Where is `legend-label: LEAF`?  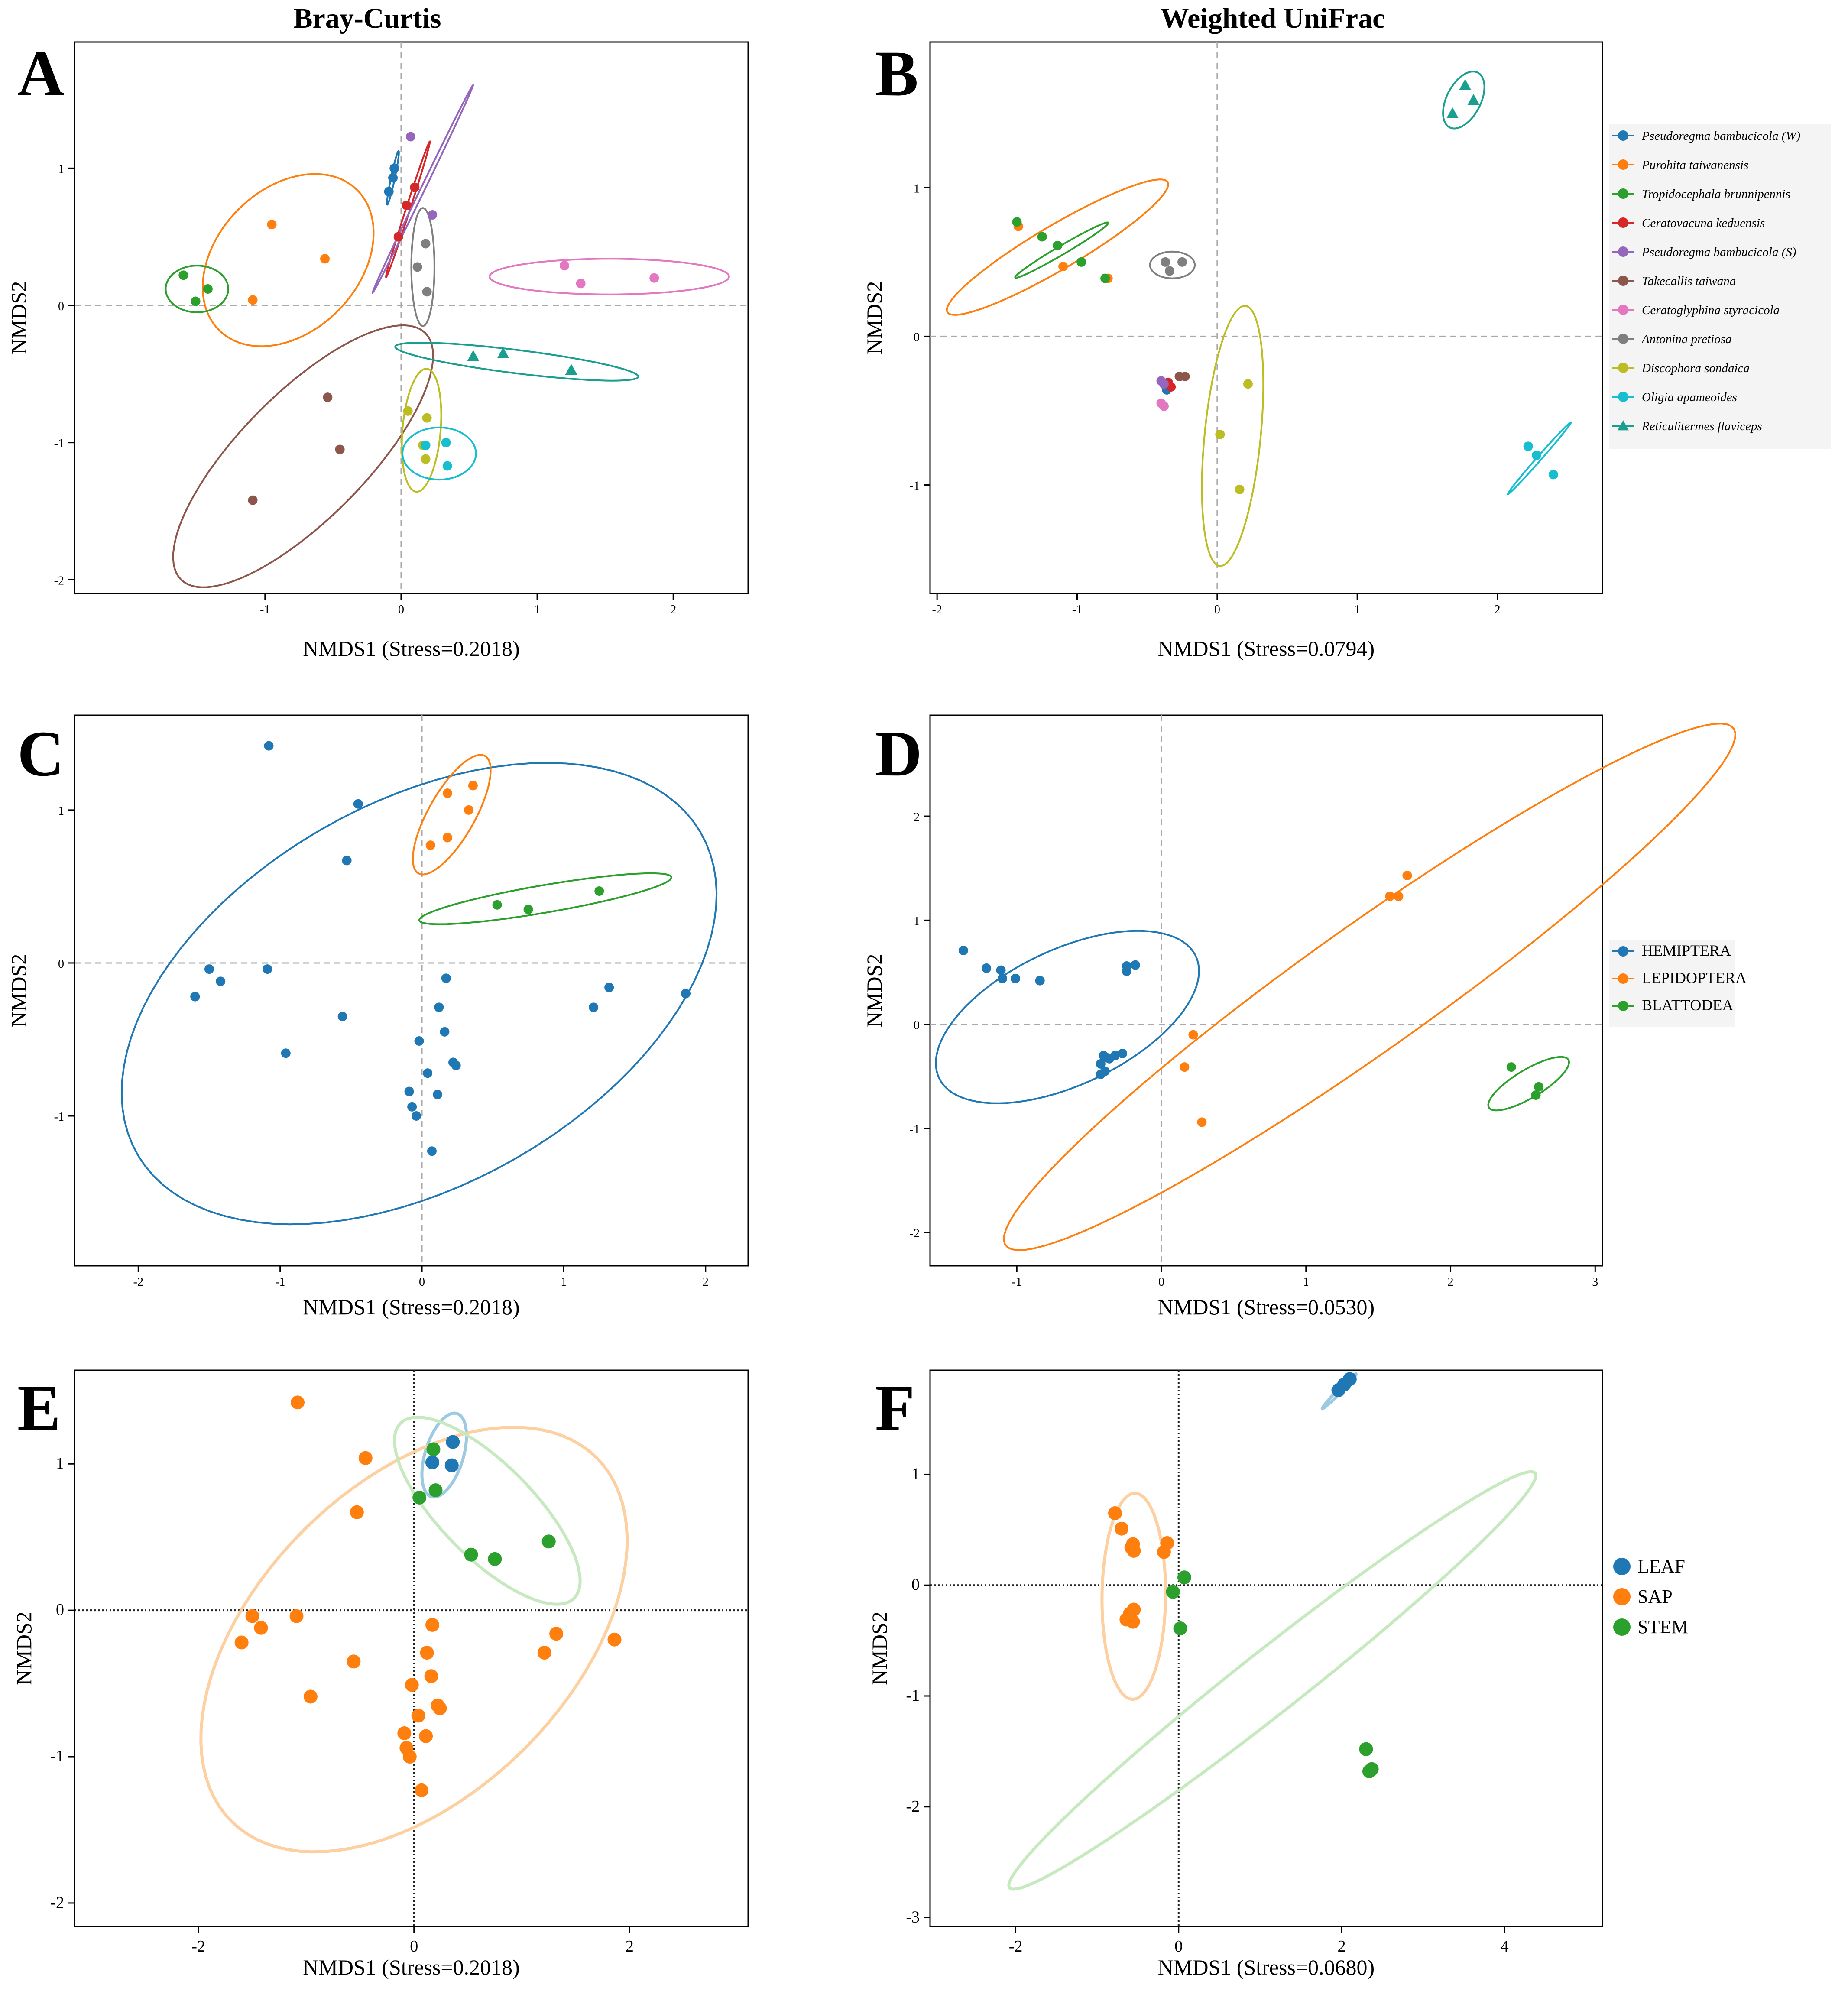
legend-label: LEAF is located at coordinates (1661, 1566).